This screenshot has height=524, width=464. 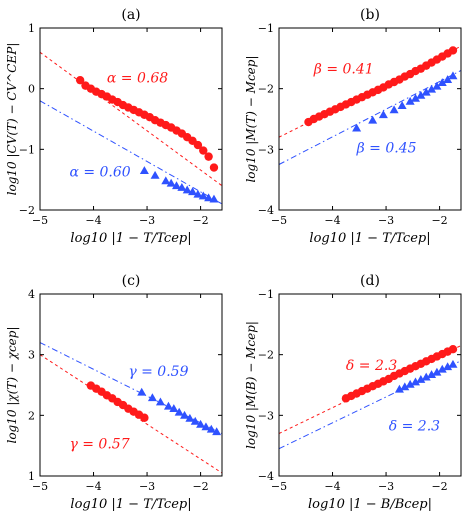 I want to click on y-axis-label: log10 |CV(T) − CV^CEP|, so click(x=12, y=119).